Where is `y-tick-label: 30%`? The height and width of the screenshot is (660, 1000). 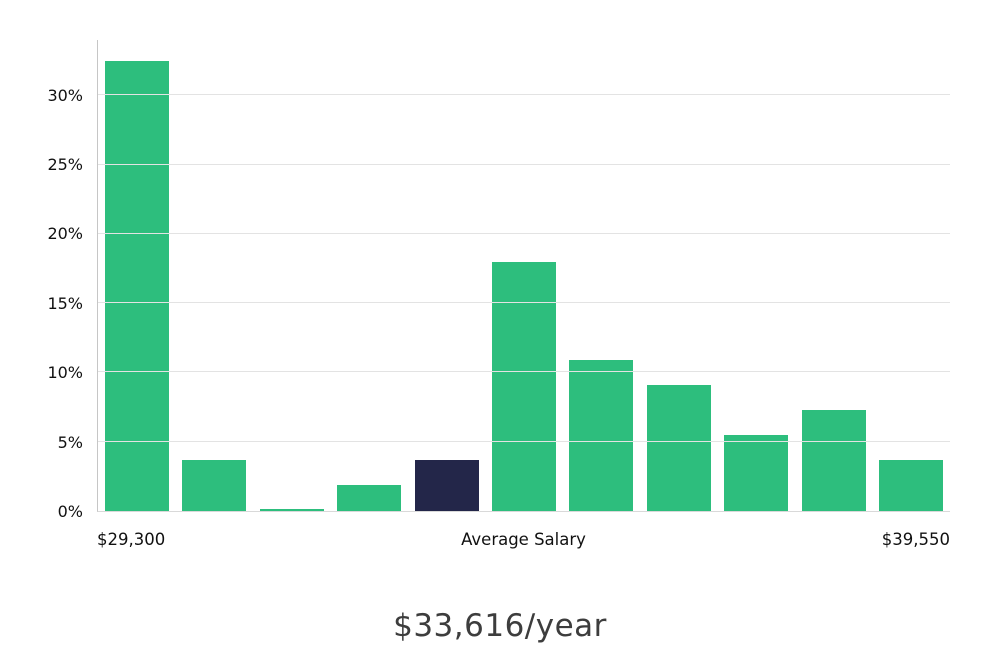
y-tick-label: 30% is located at coordinates (65, 95).